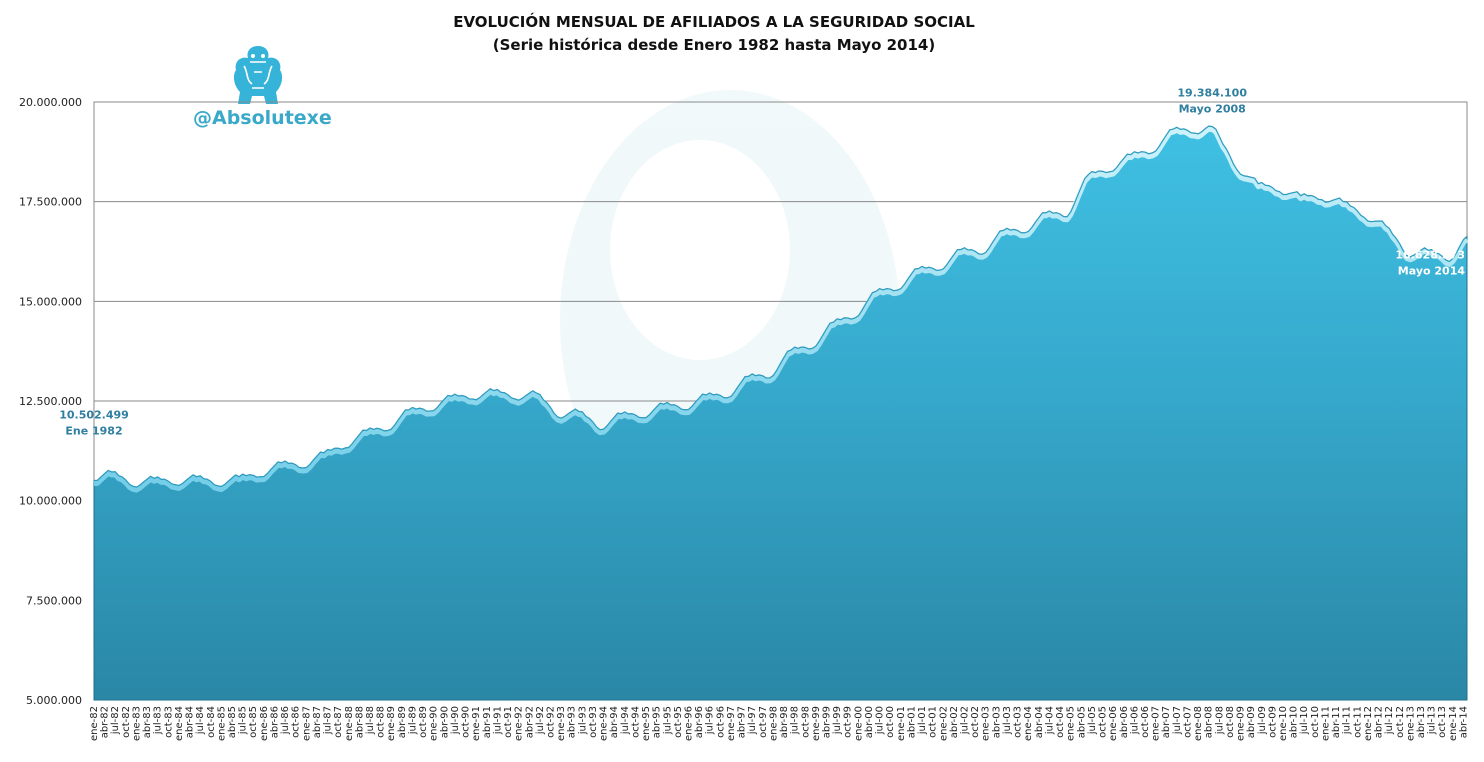 The width and height of the screenshot is (1484, 762). What do you see at coordinates (1049, 720) in the screenshot?
I see `x-tick-label: jul-04` at bounding box center [1049, 720].